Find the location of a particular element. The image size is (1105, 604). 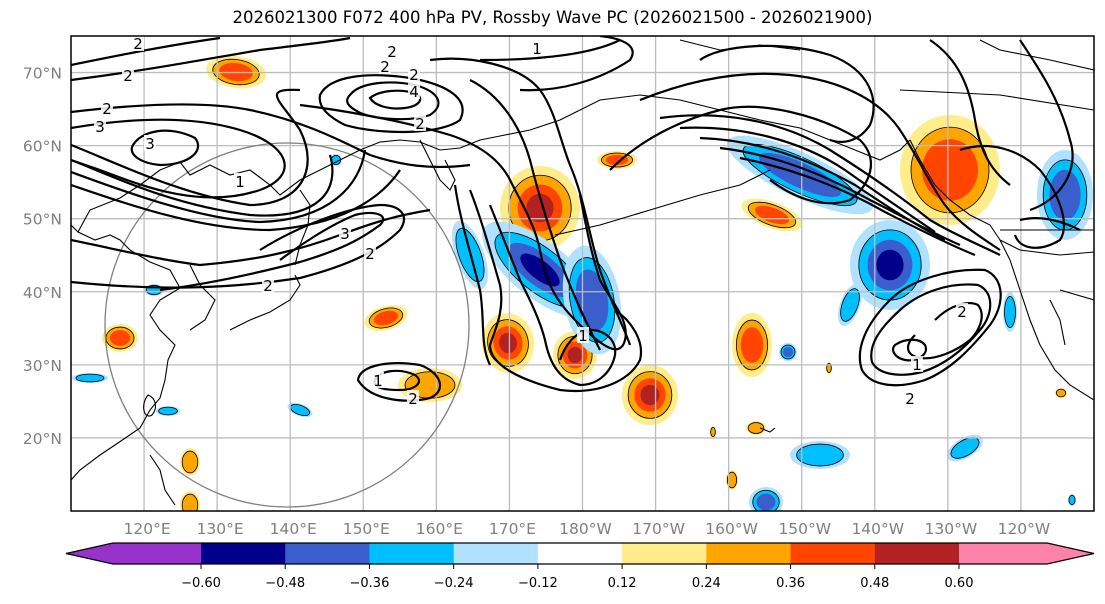

lon-tick-label: 160°E is located at coordinates (439, 529).